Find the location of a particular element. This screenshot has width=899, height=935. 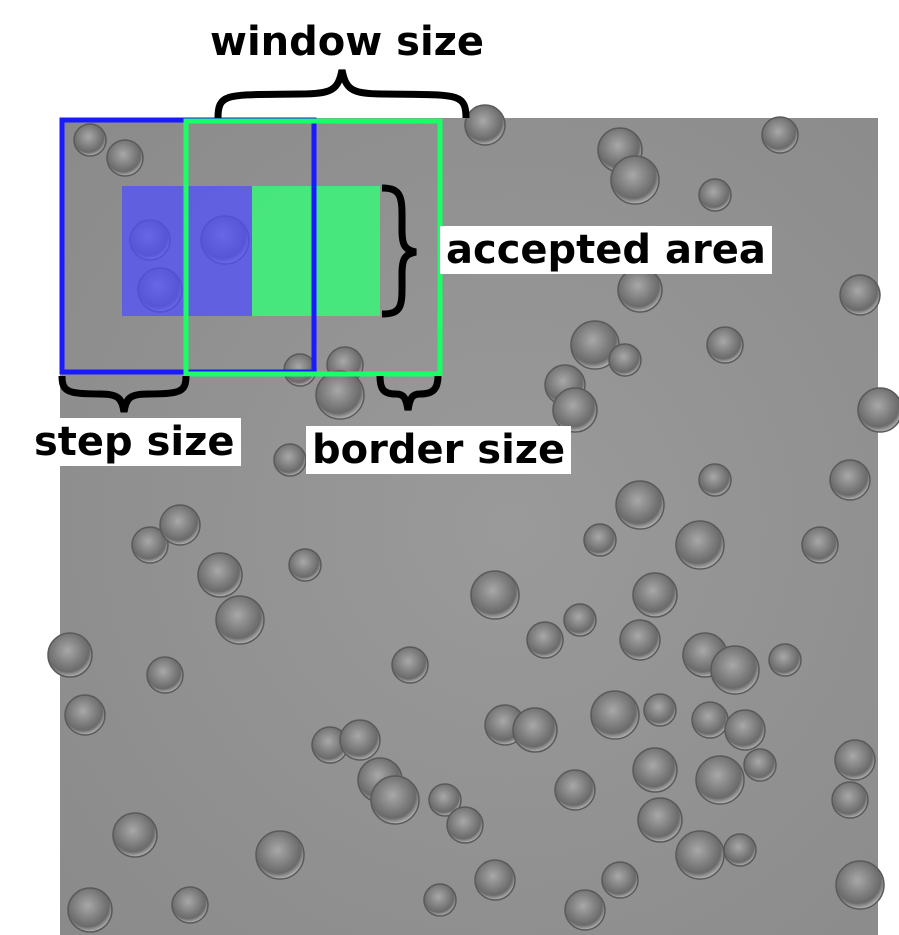

step-size-brace is located at coordinates (124, 394).